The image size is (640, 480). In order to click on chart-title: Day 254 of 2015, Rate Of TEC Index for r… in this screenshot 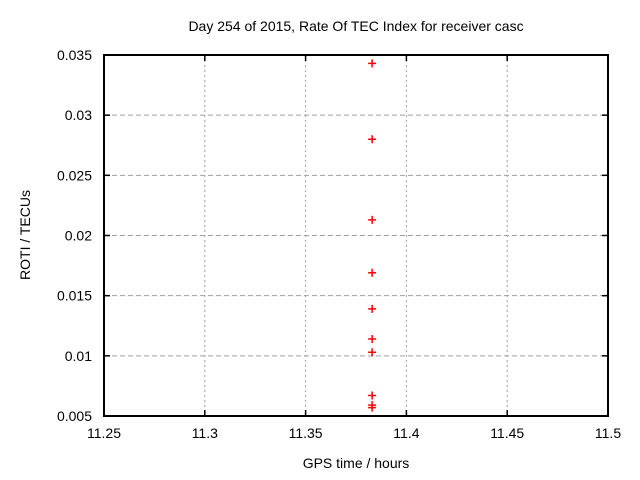, I will do `click(355, 26)`.